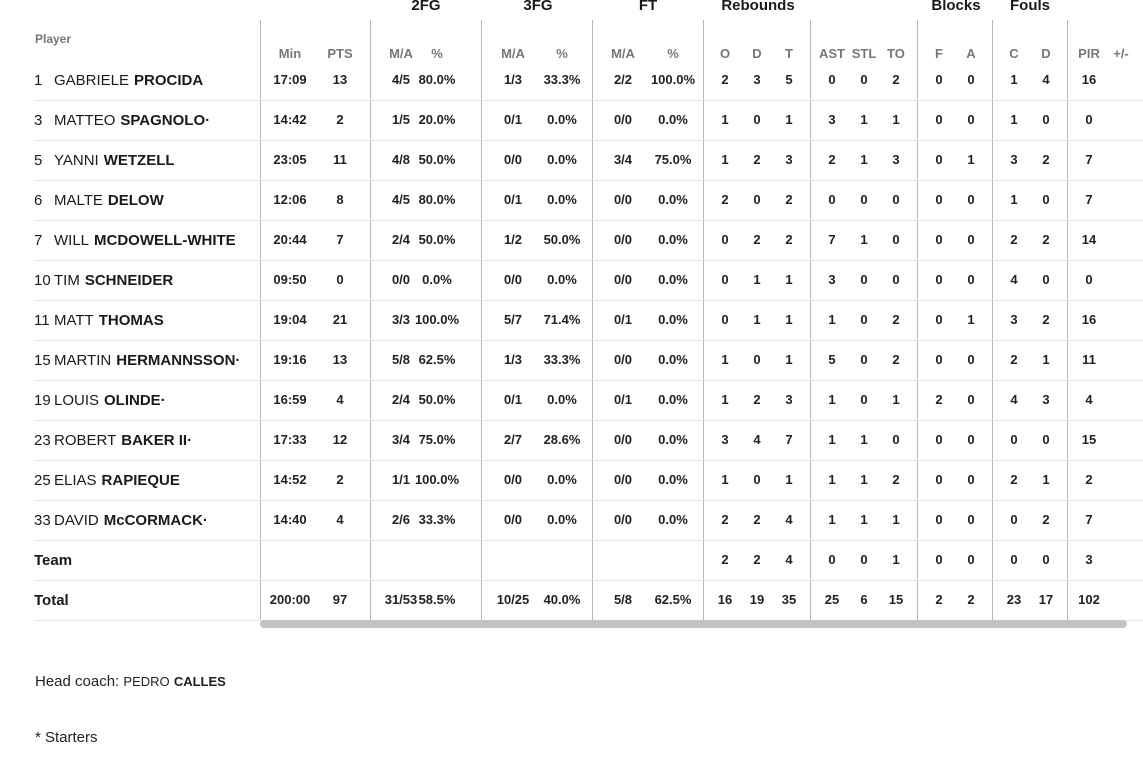 The height and width of the screenshot is (781, 1143). Describe the element at coordinates (701, 280) in the screenshot. I see `stat-row: 09:50 0 0/0 0.0% 0/0 0.0% 0/0 0.0% 0 1 1 3 0 0 0 0 4 0 0` at that location.